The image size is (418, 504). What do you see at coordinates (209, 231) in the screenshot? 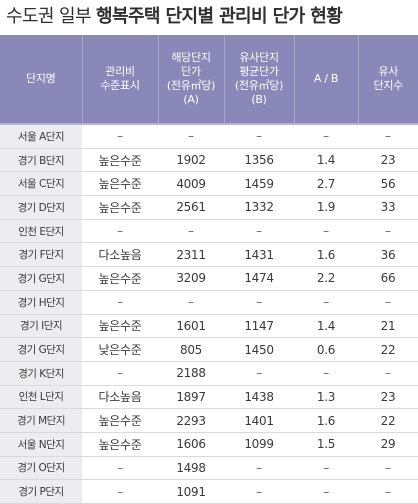
I see `table-row: 인천 E단지–––––` at bounding box center [209, 231].